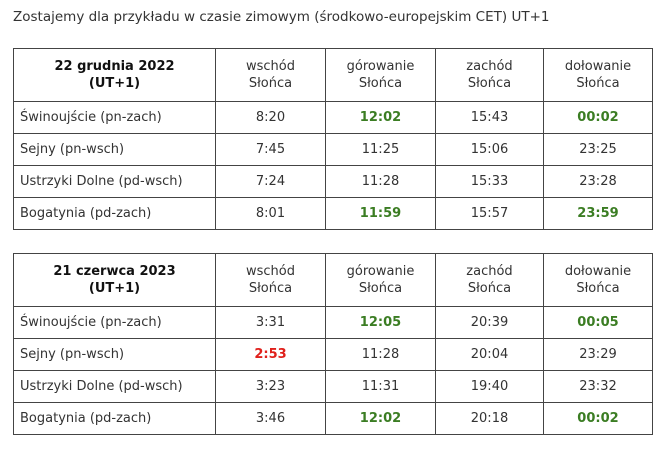 The width and height of the screenshot is (665, 452). Describe the element at coordinates (114, 66) in the screenshot. I see `header-line: 22 grudnia 2022` at that location.